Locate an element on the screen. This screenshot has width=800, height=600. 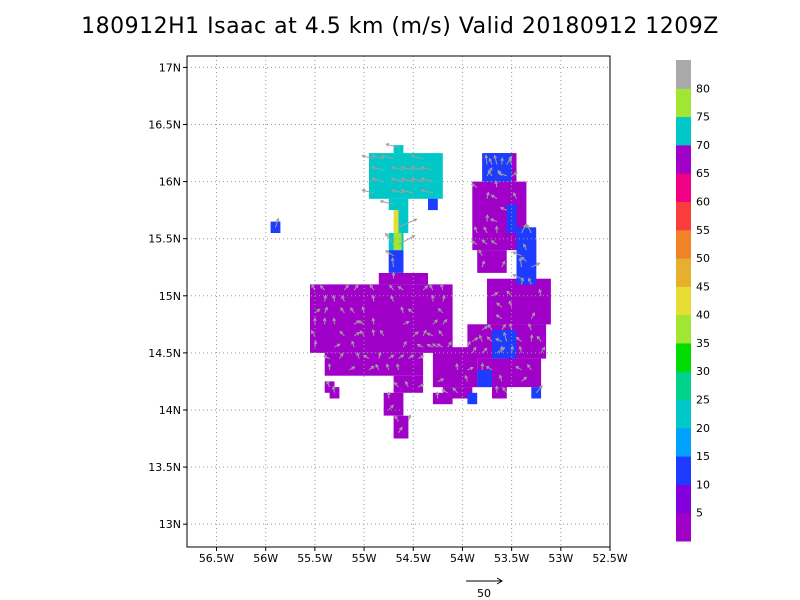
colorbar-label: 80 is located at coordinates (703, 88).